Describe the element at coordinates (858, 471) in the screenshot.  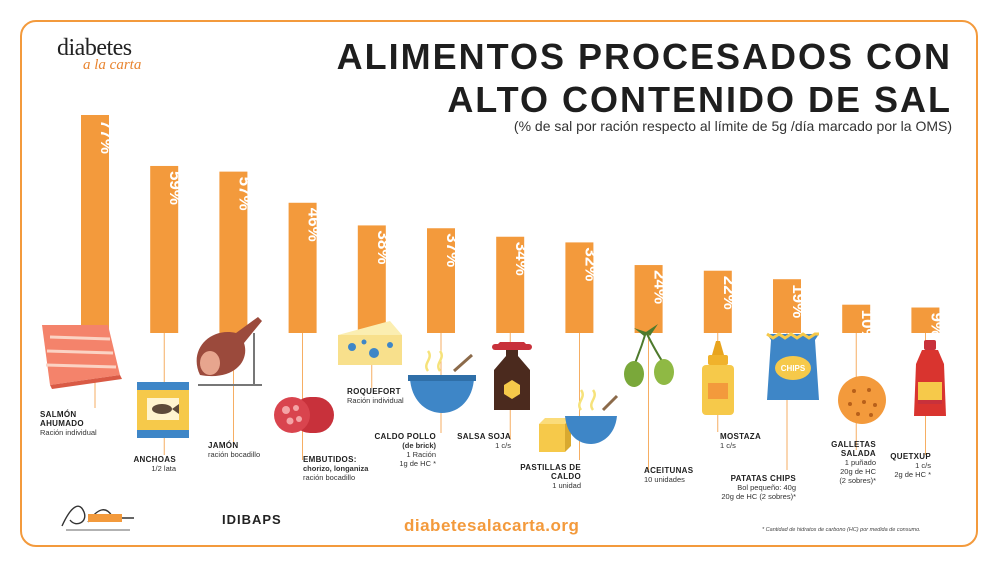
I see `item-description: 20g de HC` at that location.